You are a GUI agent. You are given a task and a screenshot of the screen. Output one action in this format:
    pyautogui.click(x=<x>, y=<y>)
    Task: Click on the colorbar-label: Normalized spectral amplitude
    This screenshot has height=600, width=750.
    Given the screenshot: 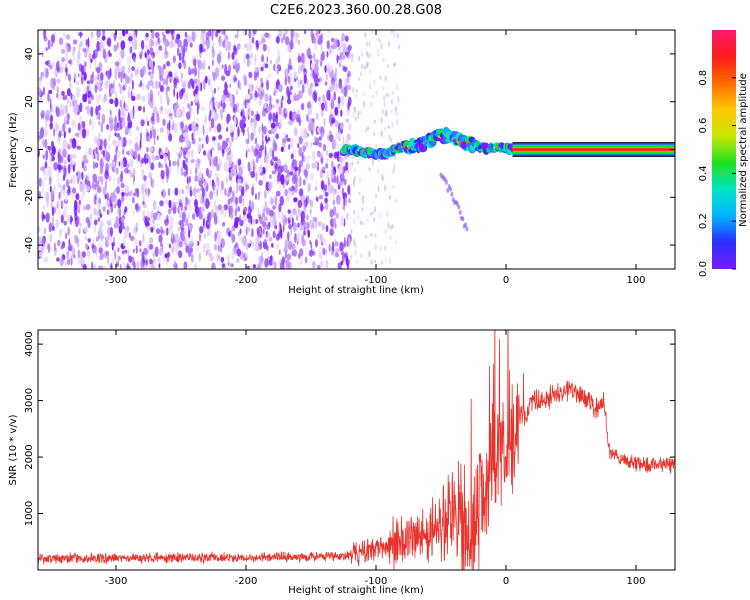 What is the action you would take?
    pyautogui.click(x=743, y=150)
    